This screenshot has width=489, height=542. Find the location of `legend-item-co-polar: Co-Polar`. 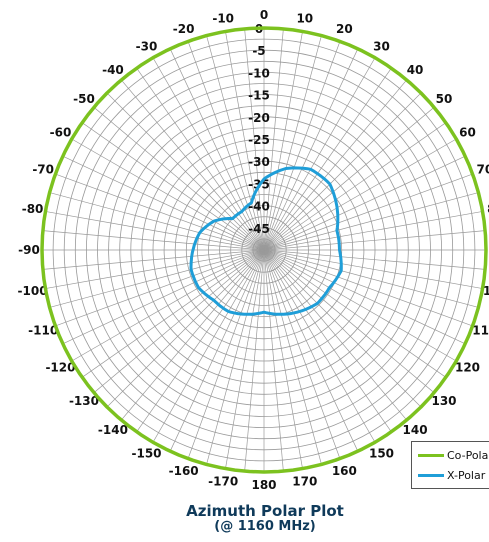

legend-item-co-polar: Co-Polar is located at coordinates (453, 455).